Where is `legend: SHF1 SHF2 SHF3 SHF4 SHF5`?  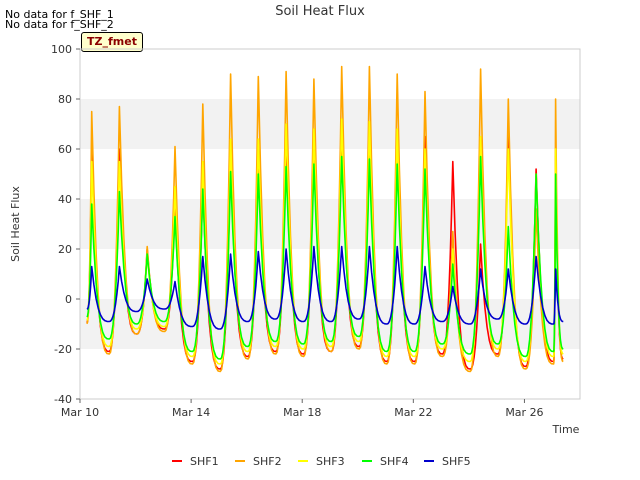 legend: SHF1 SHF2 SHF3 SHF4 SHF5 is located at coordinates (321, 461).